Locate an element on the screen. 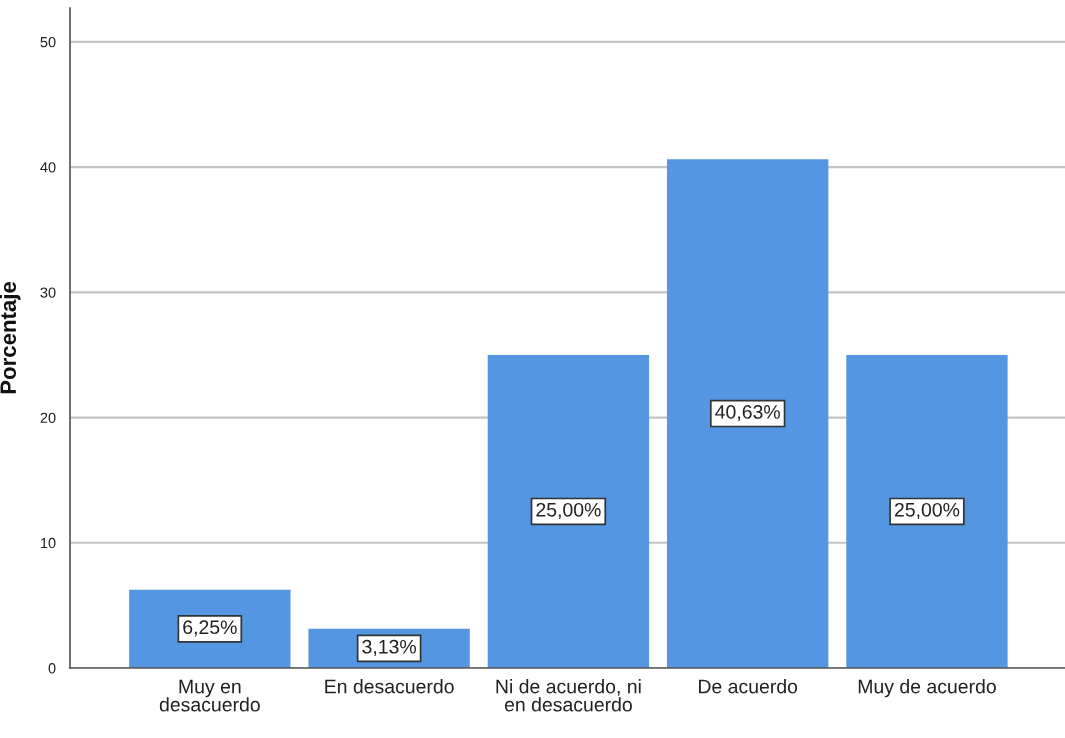  x-tick-label: Muy en desacuerdo is located at coordinates (209, 695).